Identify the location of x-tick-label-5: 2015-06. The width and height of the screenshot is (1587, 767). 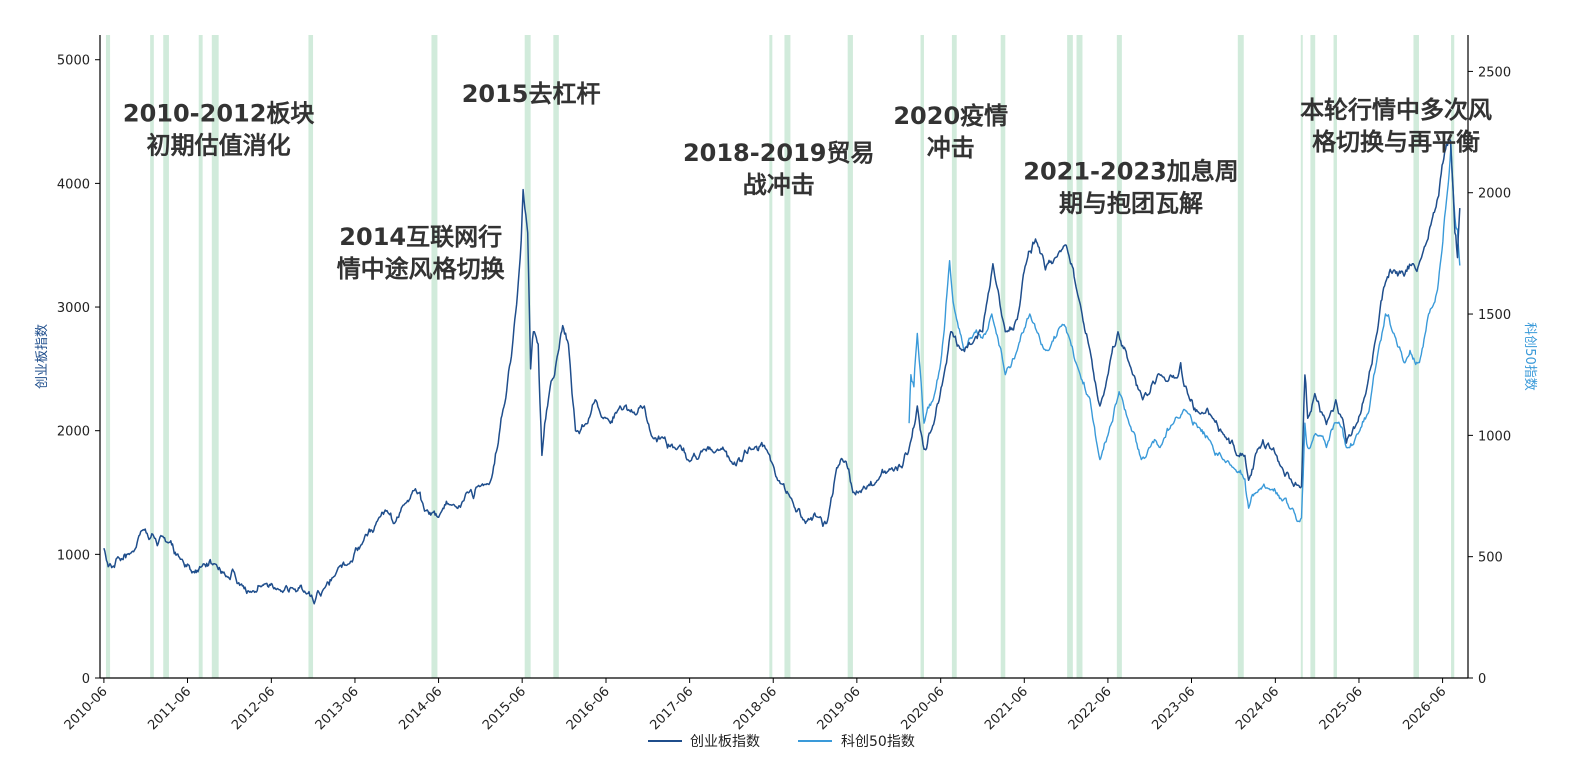
(504, 708).